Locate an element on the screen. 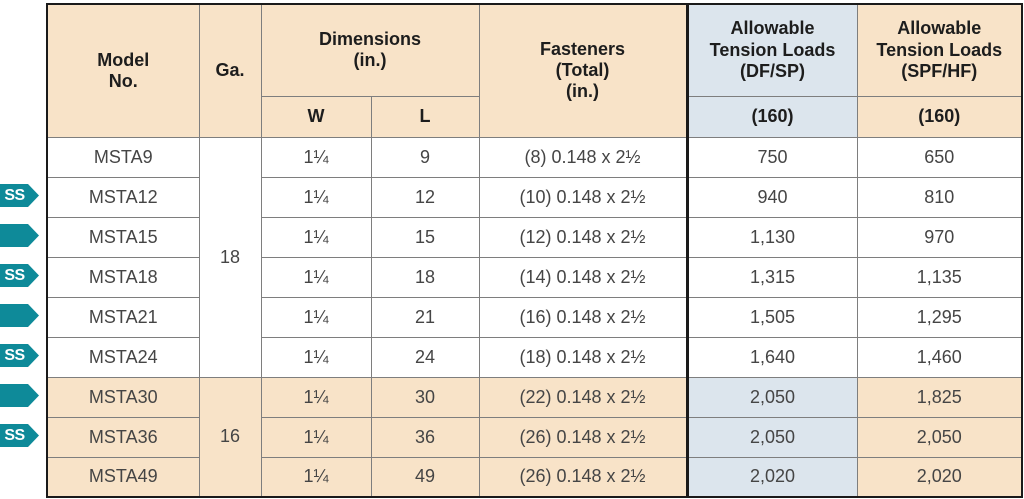 This screenshot has height=499, width=1024. fasteners-cell: (16) 0.148 x 2½ is located at coordinates (583, 317).